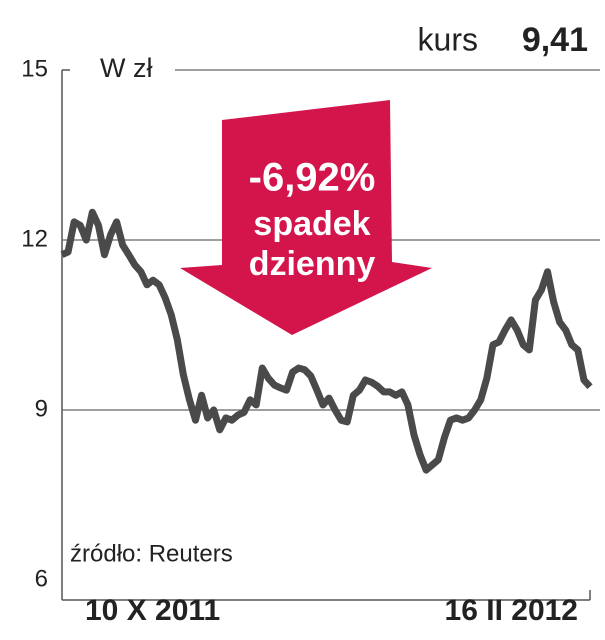 The width and height of the screenshot is (605, 640). What do you see at coordinates (41, 408) in the screenshot?
I see `y-tick-label: 9` at bounding box center [41, 408].